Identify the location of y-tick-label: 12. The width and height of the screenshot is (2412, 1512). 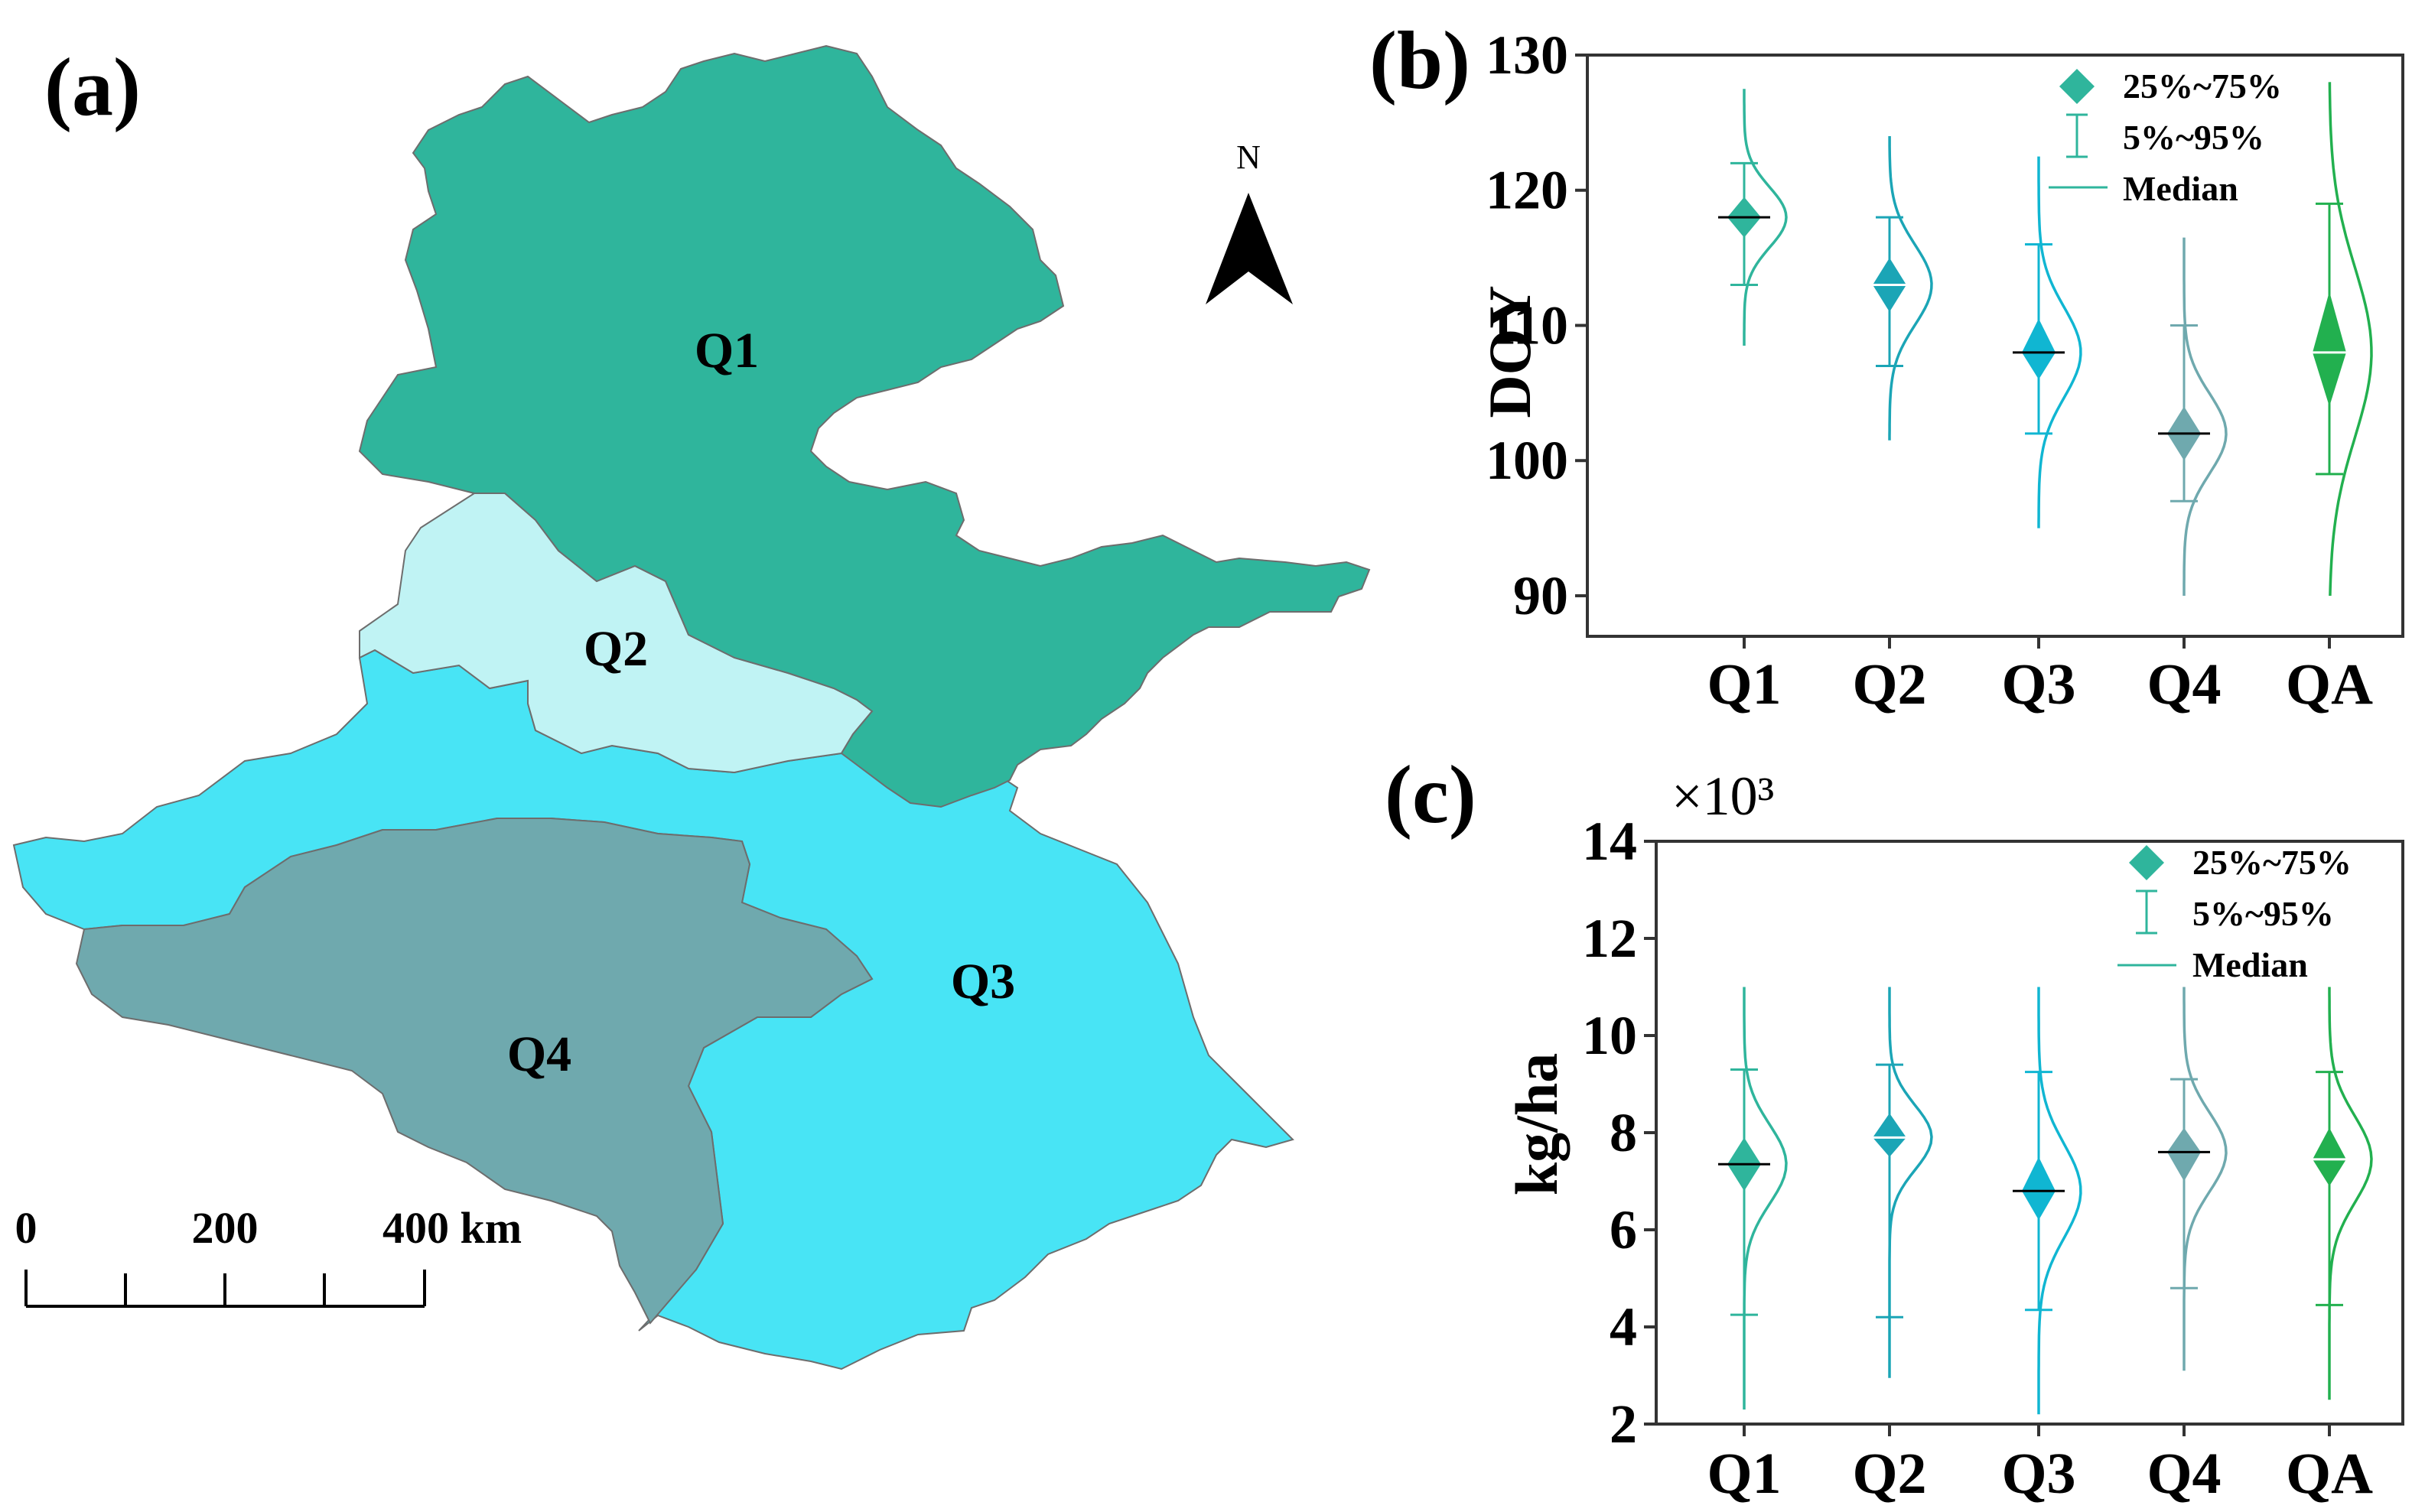
(1609, 938).